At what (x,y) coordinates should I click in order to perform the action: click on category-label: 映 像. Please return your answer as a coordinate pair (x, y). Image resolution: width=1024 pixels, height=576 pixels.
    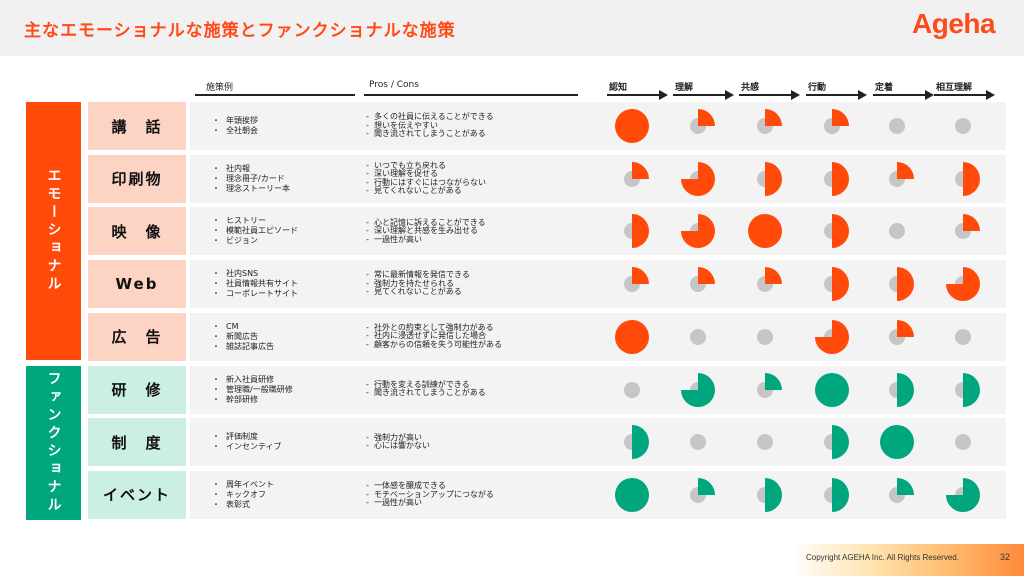
    Looking at the image, I should click on (137, 231).